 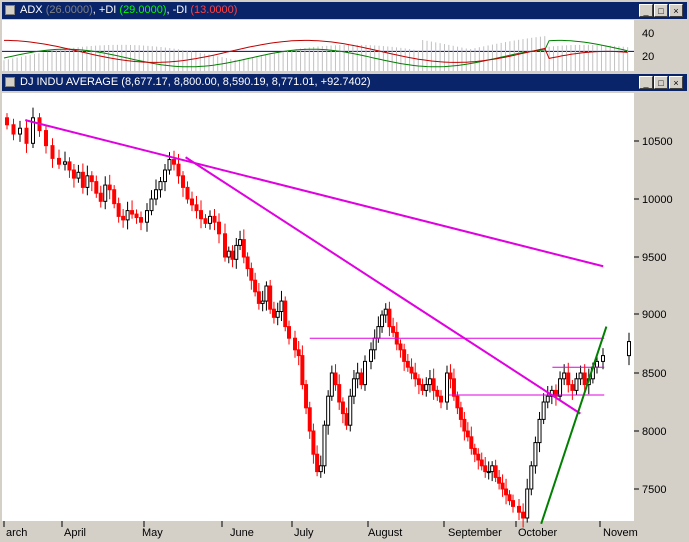 I want to click on x-tick-label: Novem, so click(x=620, y=533).